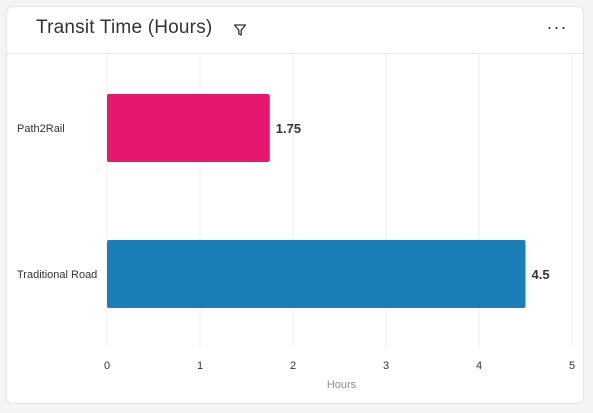 Image resolution: width=593 pixels, height=413 pixels. I want to click on card-header: Transit Time (Hours) ···, so click(295, 30).